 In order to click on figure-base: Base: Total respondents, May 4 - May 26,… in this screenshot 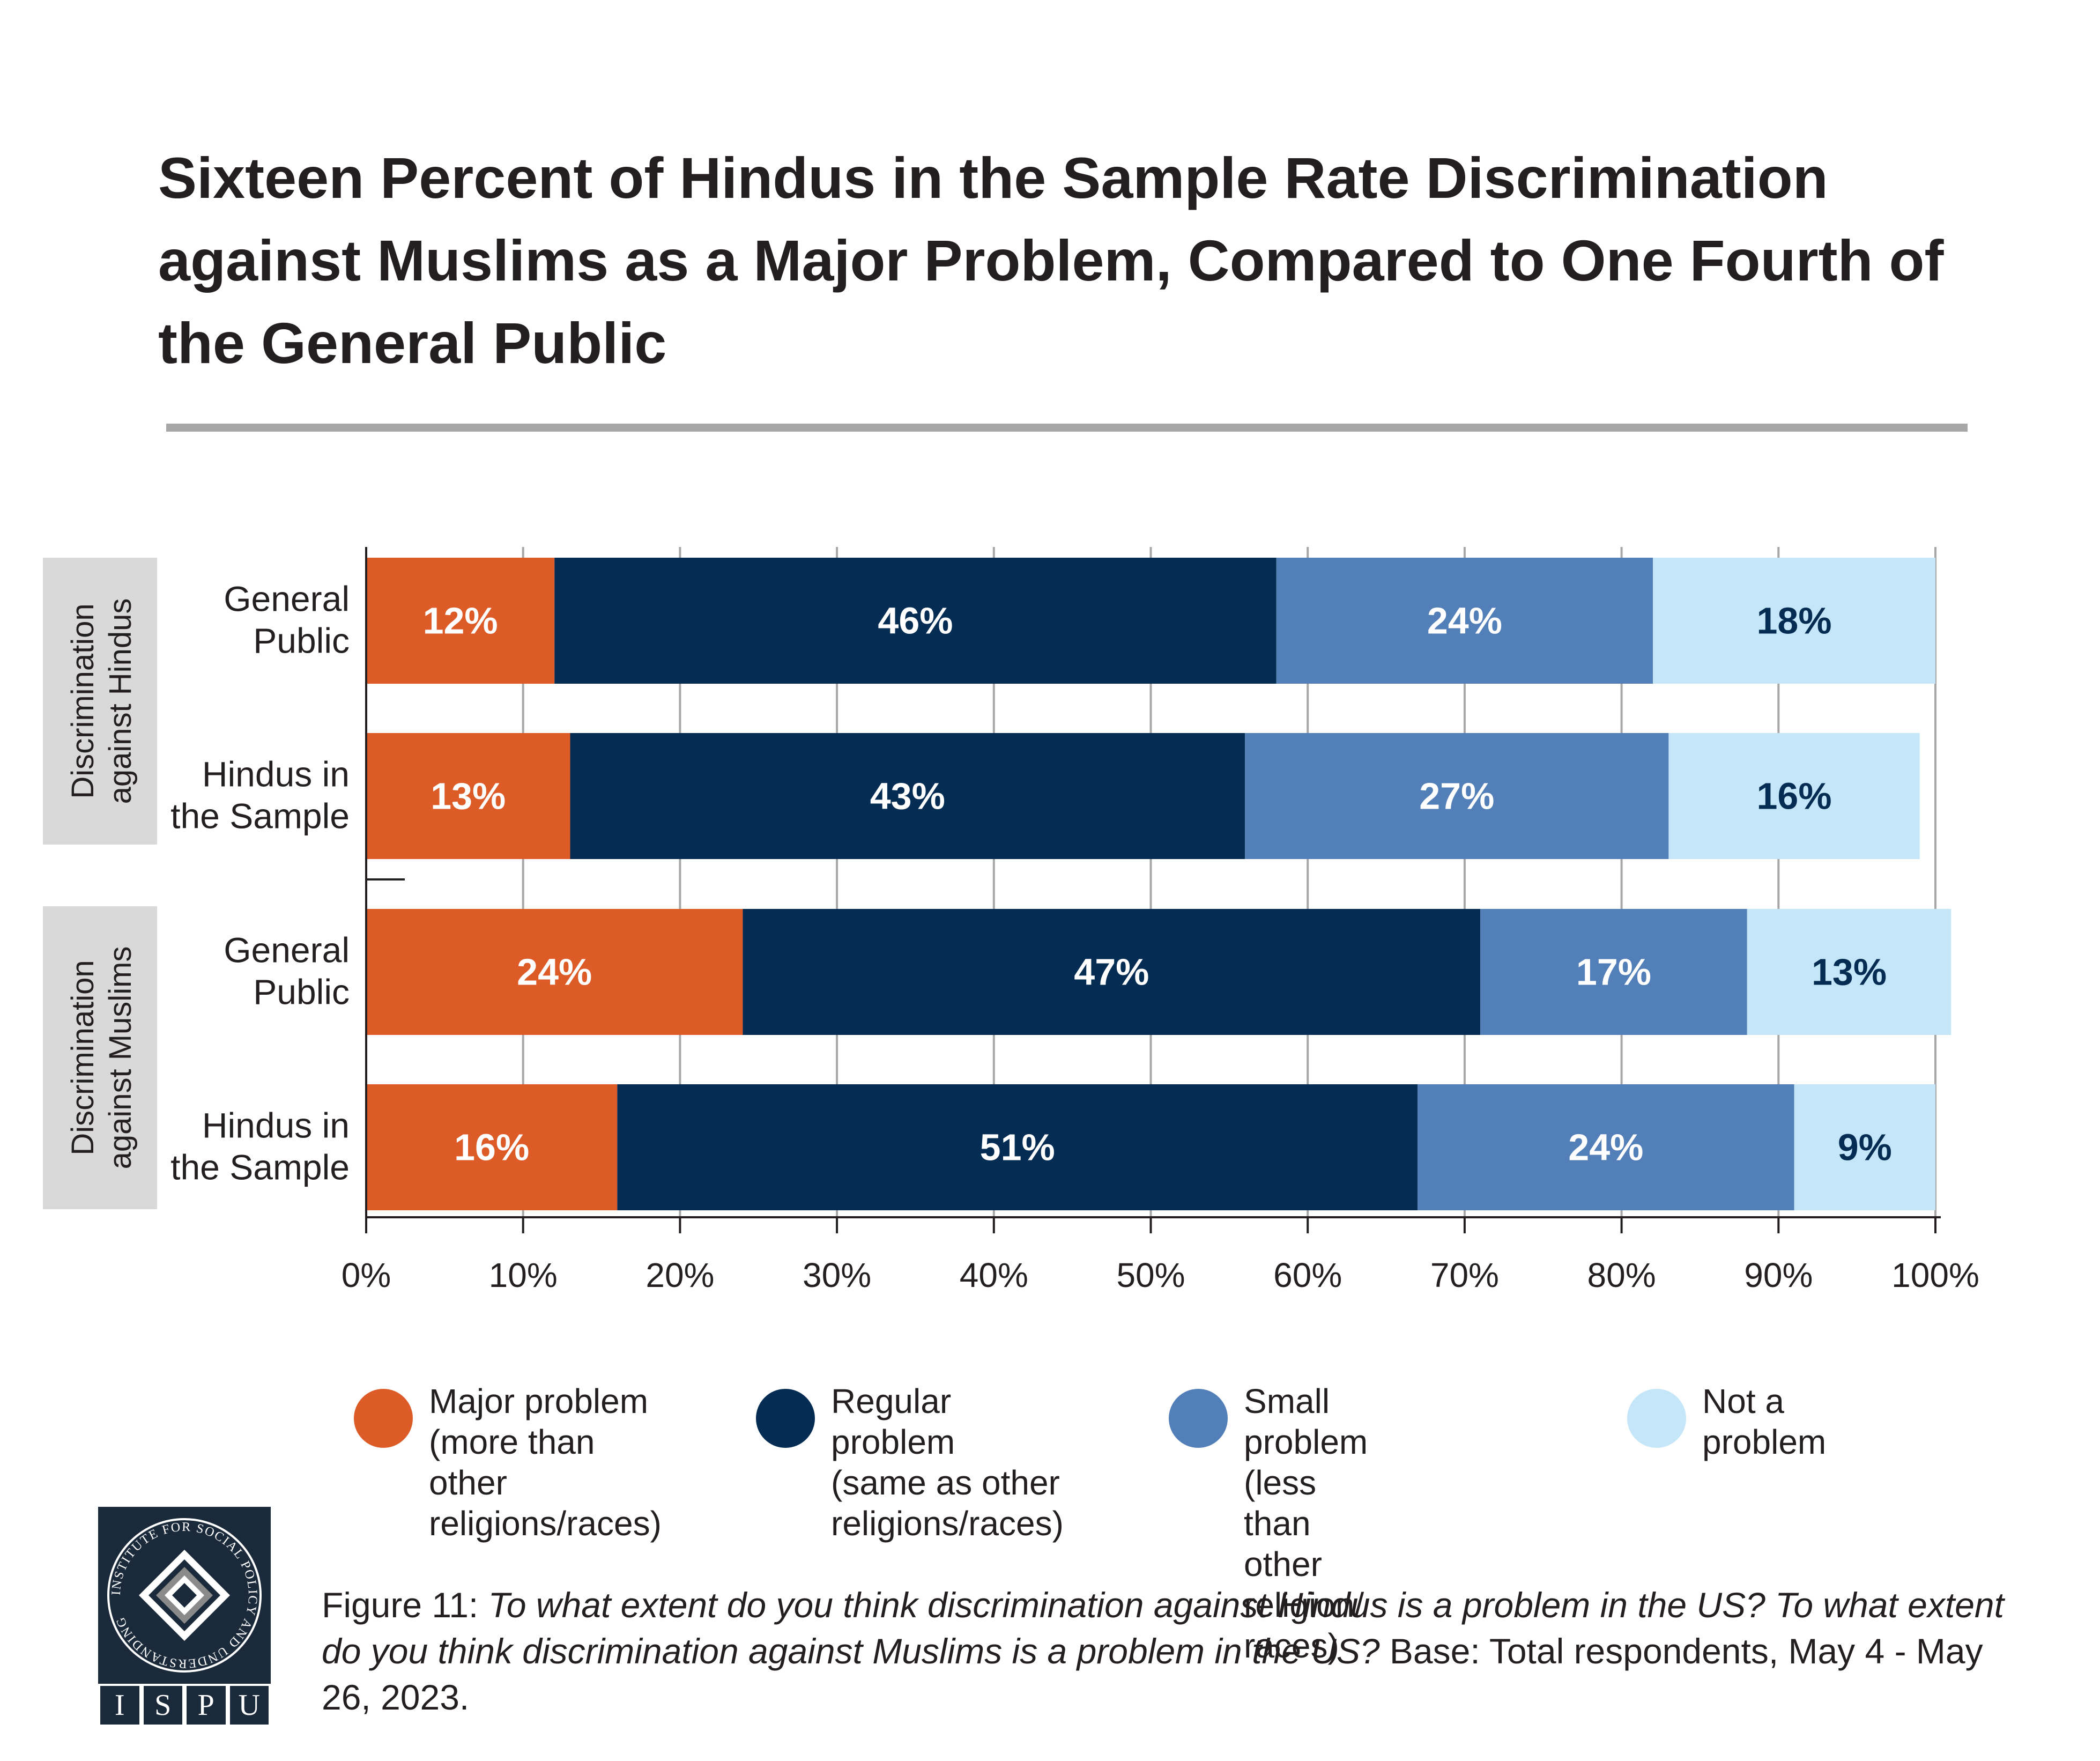, I will do `click(1152, 1674)`.